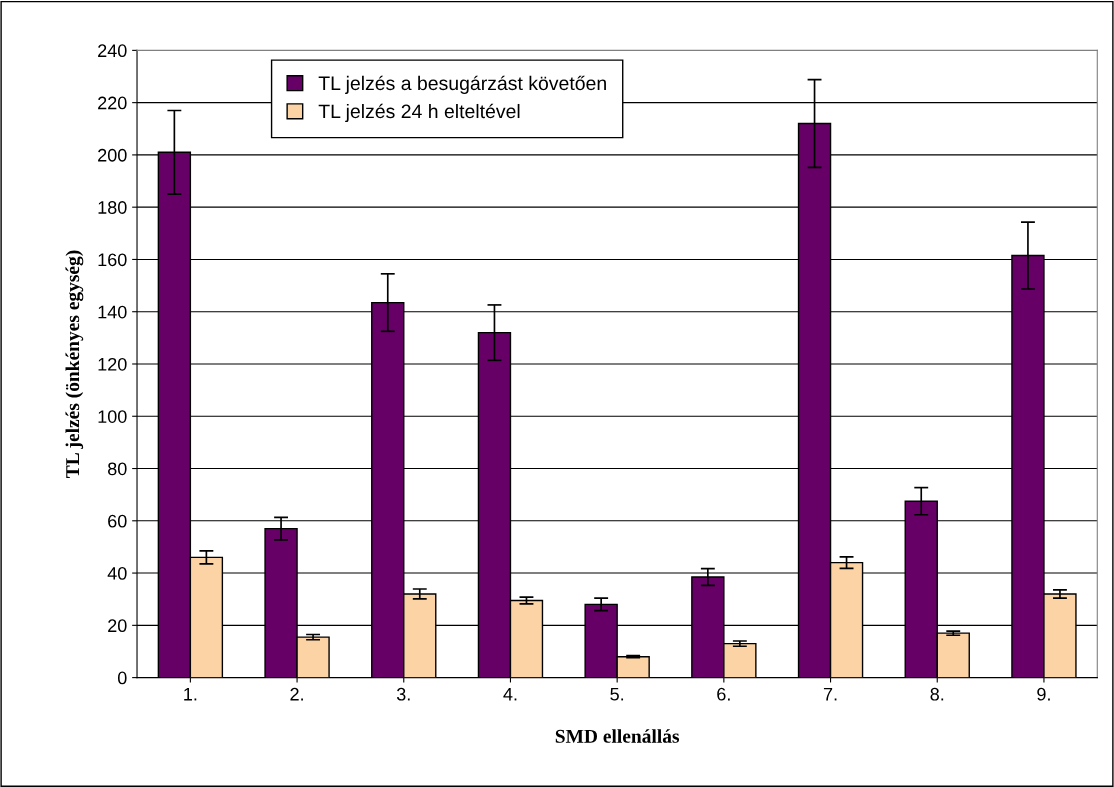  I want to click on x-tick-label: 1., so click(190, 694).